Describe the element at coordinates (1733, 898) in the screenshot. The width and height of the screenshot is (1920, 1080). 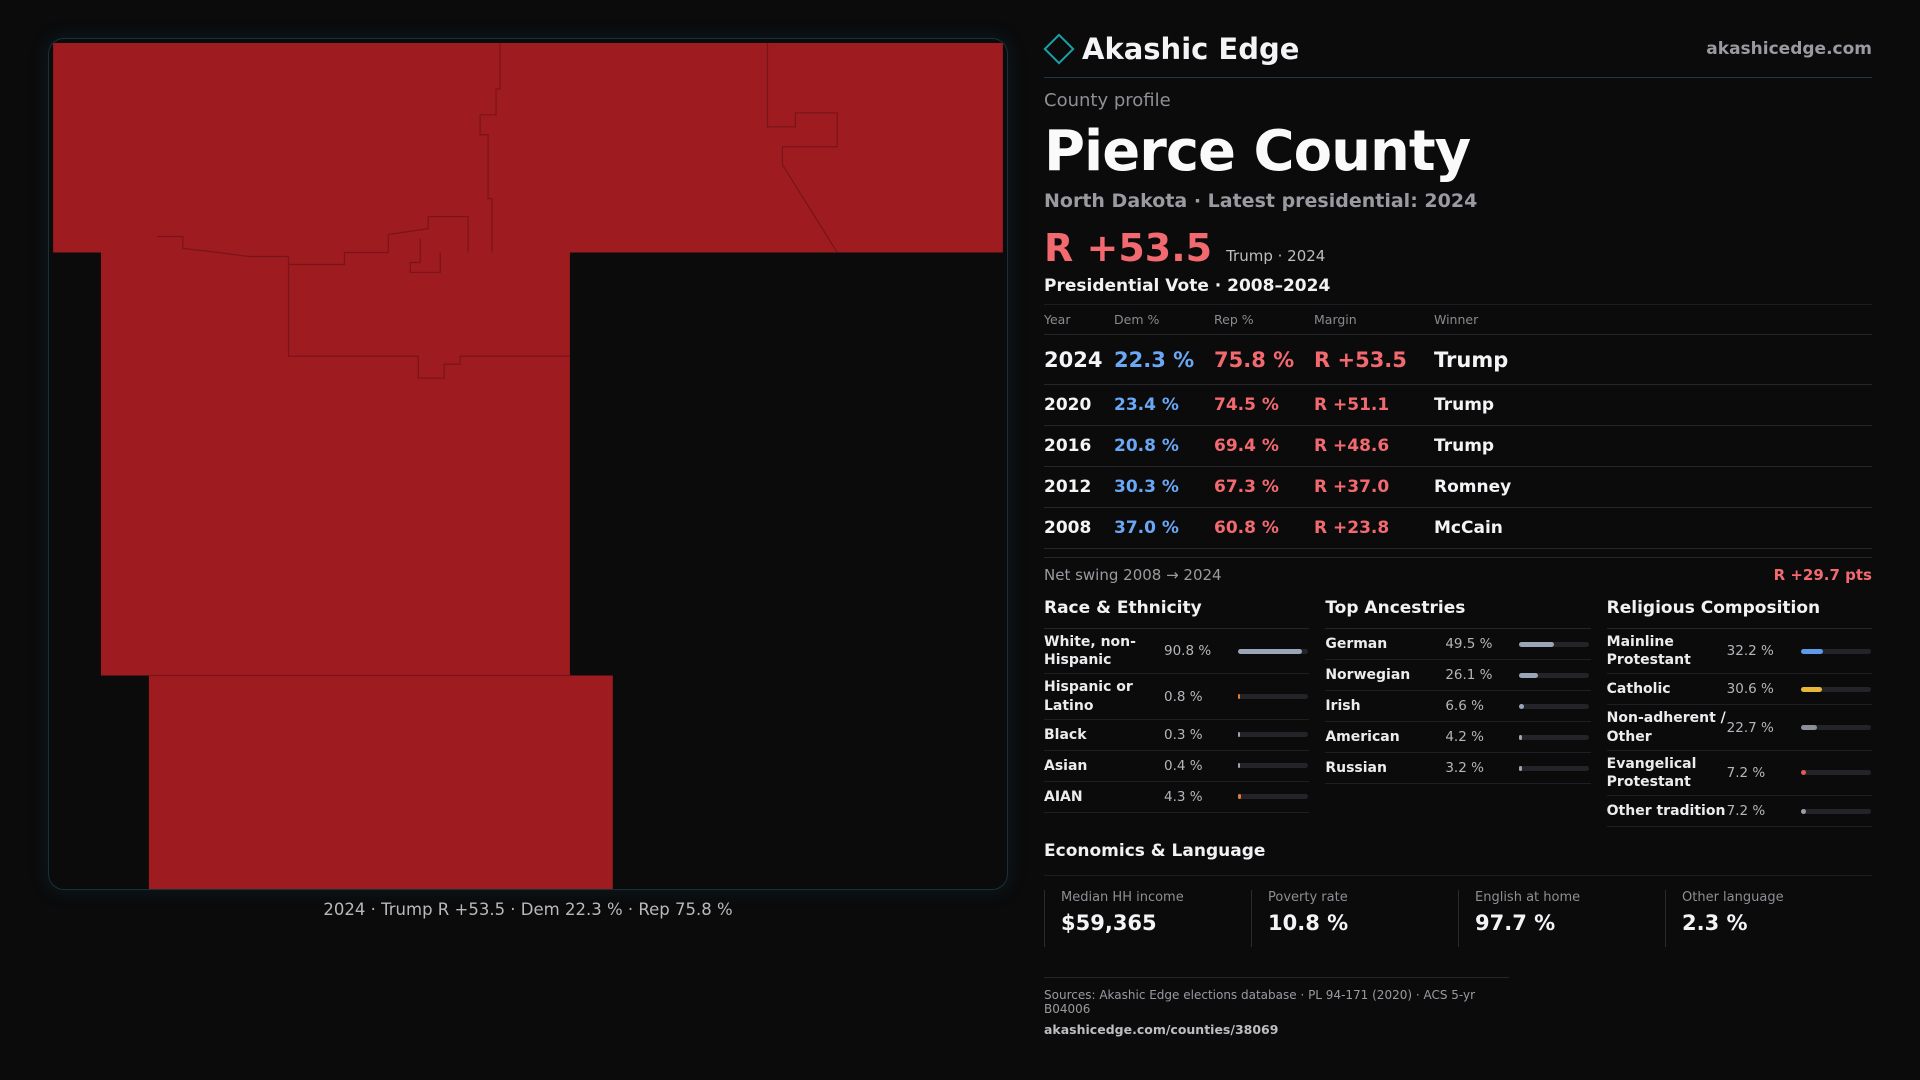
I see `stat-label: Other language` at that location.